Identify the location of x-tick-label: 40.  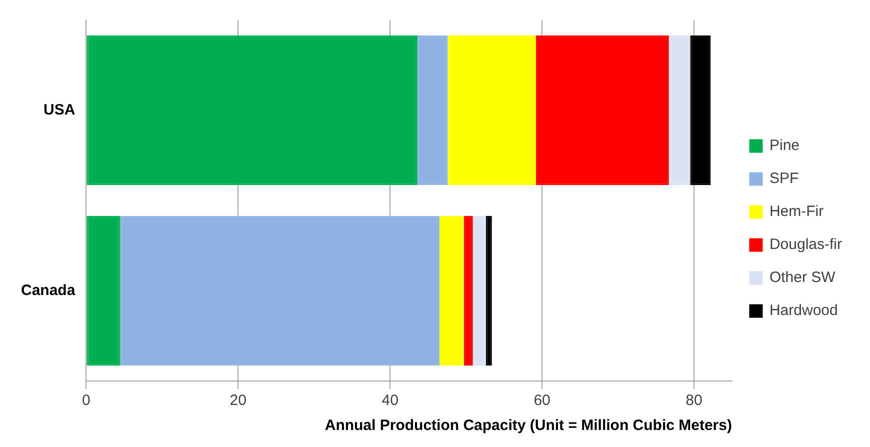
(390, 401).